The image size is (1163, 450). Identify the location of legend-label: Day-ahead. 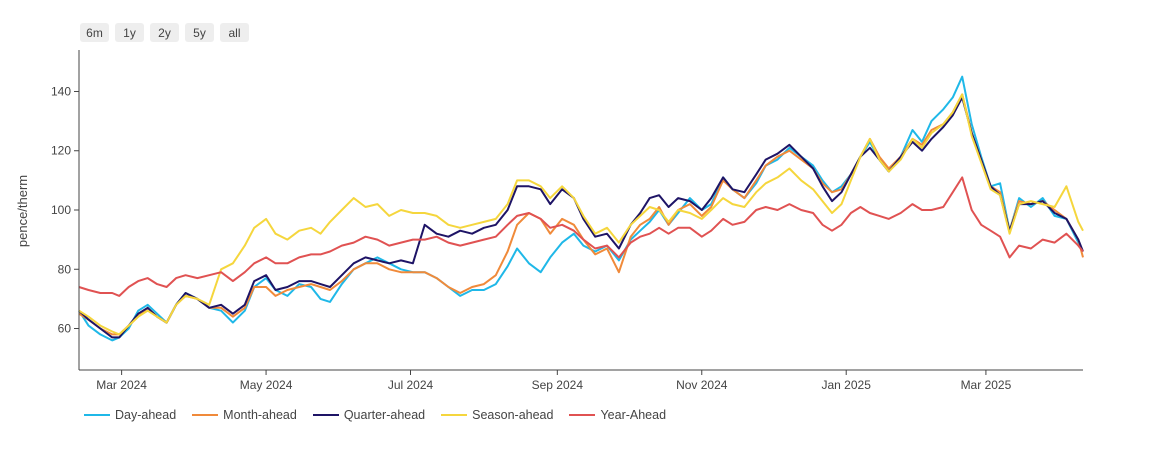
(146, 415).